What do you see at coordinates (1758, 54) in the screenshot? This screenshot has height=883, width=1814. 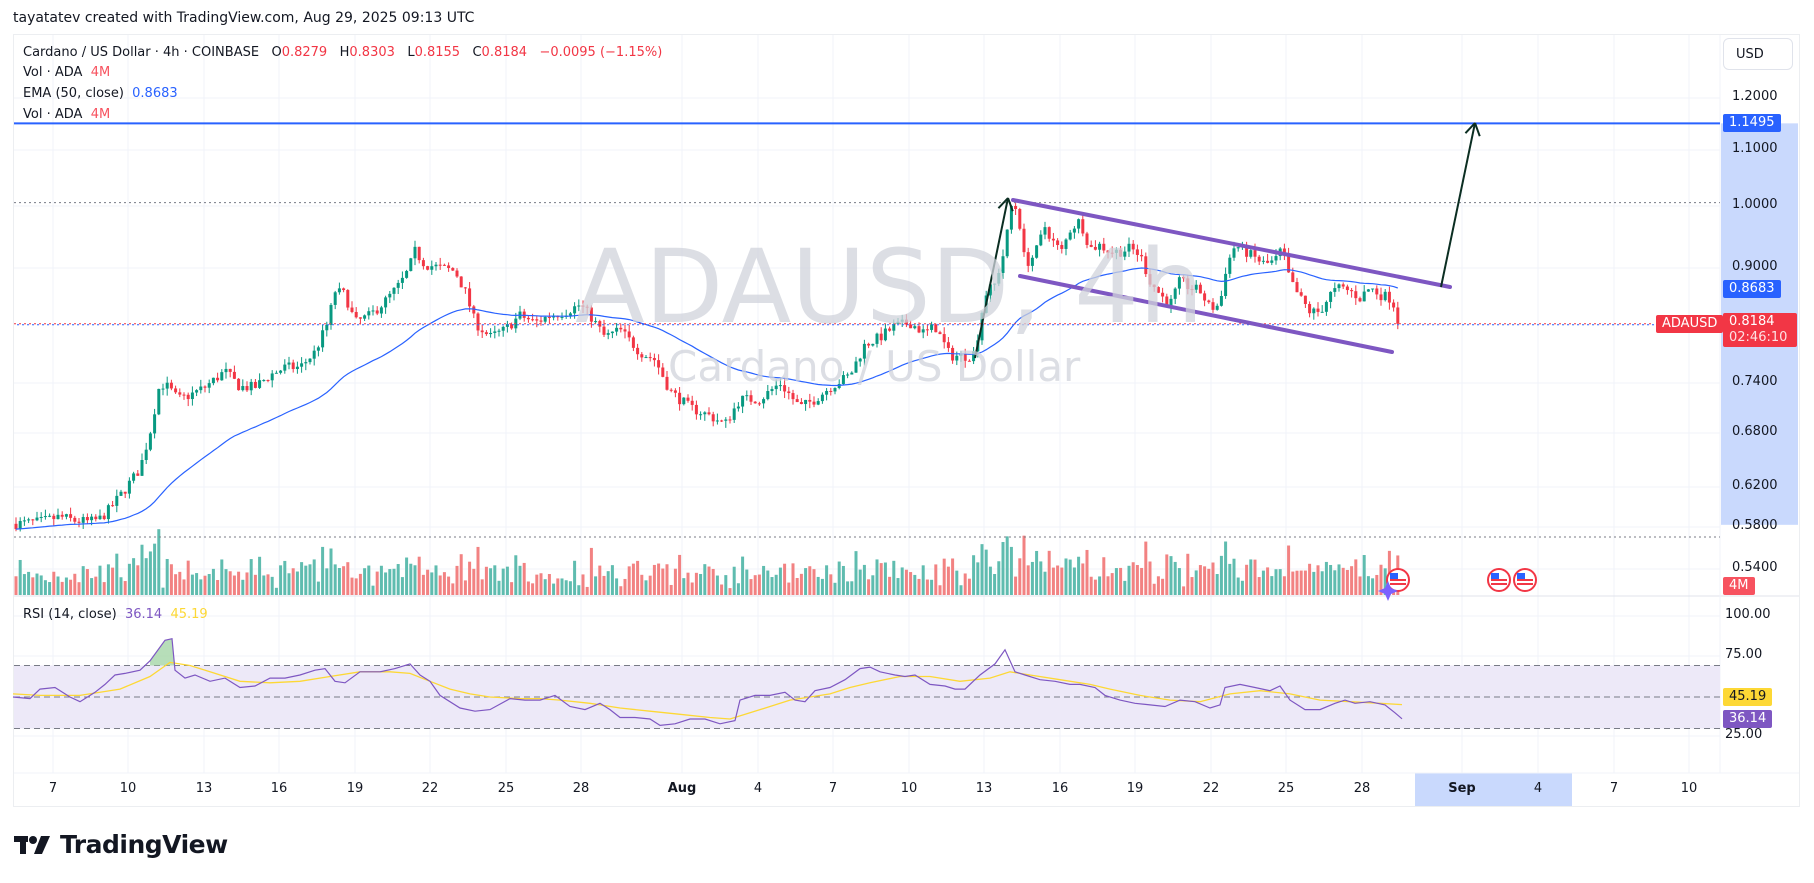 I see `currency-button: USD` at bounding box center [1758, 54].